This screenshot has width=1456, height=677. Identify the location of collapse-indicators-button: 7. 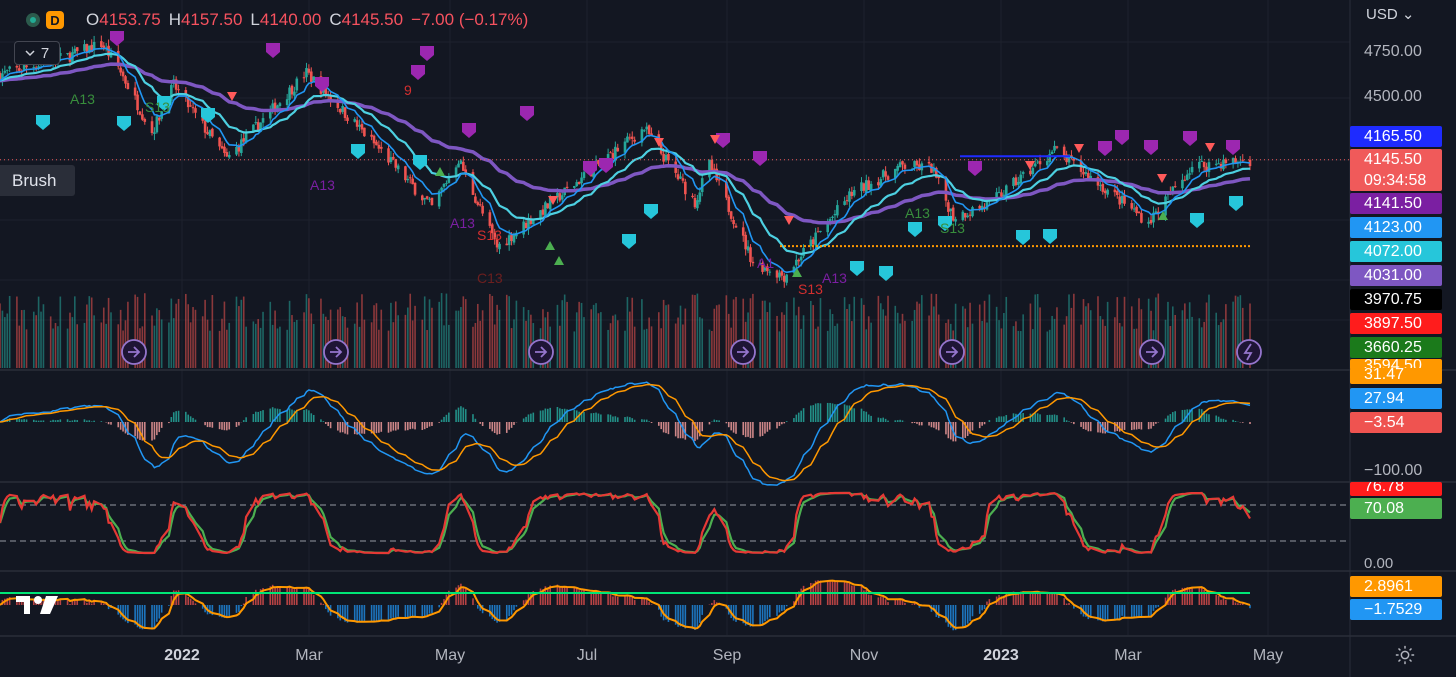
(37, 53).